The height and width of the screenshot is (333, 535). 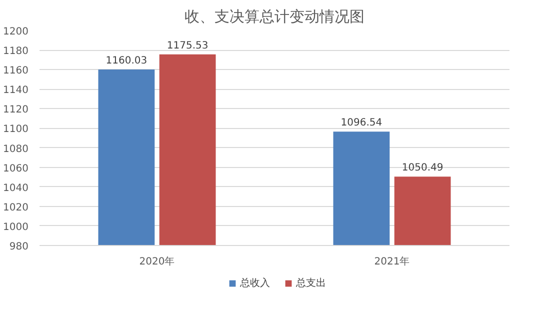 I want to click on y-tick-label: 1000, so click(x=16, y=227).